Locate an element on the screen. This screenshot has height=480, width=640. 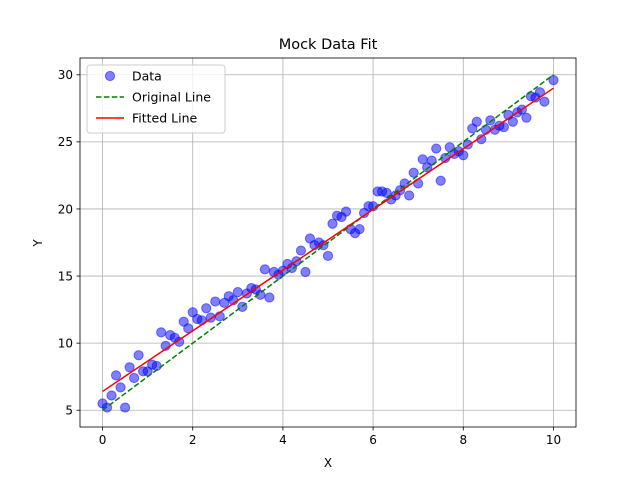
x-tick-label: 0 is located at coordinates (103, 440).